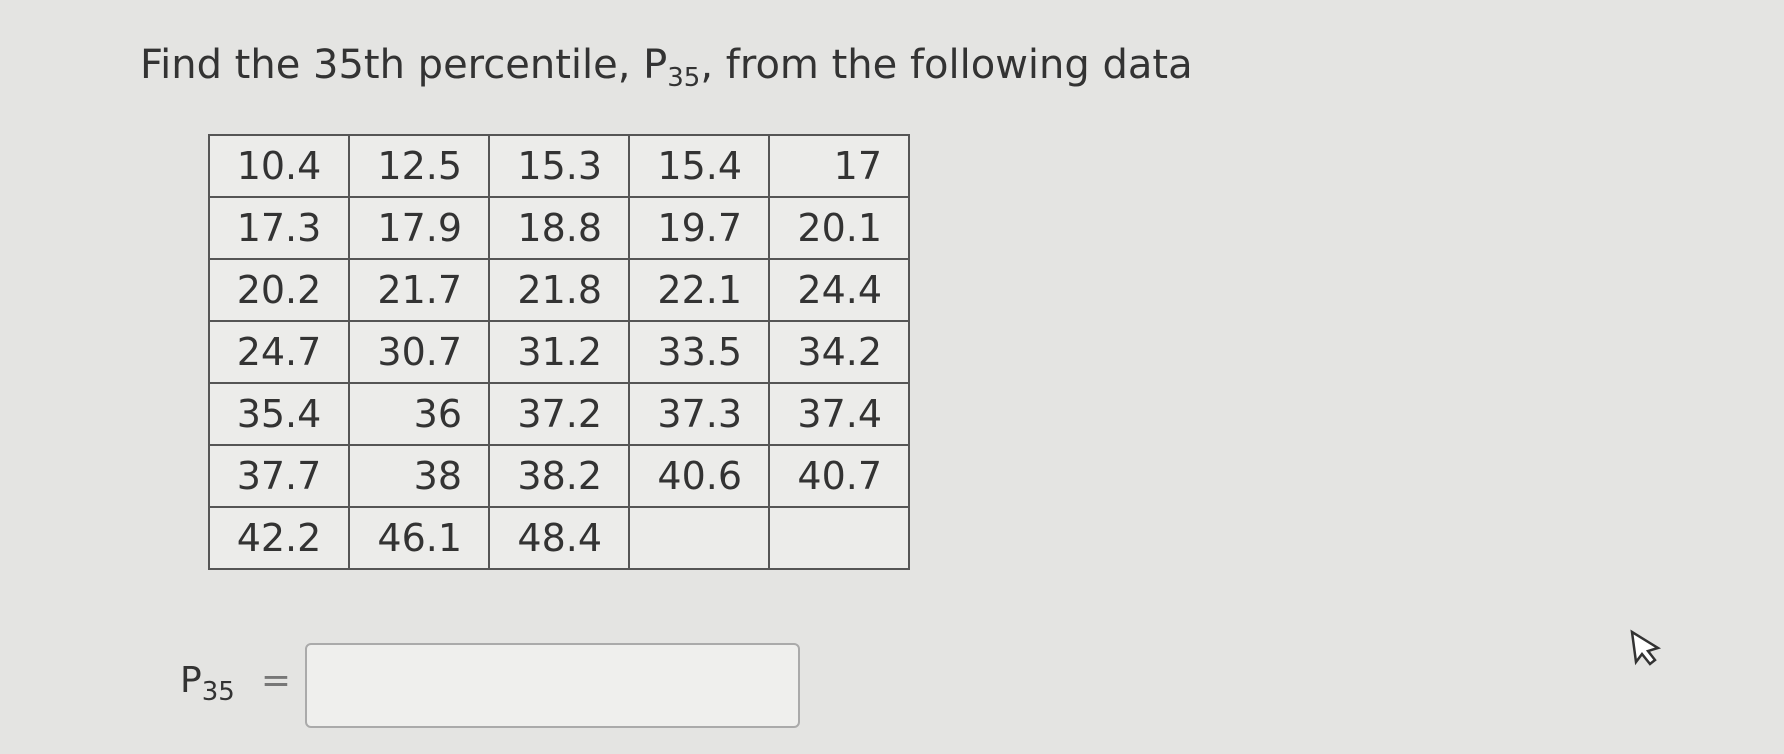  What do you see at coordinates (839, 290) in the screenshot?
I see `table-cell: 24.4` at bounding box center [839, 290].